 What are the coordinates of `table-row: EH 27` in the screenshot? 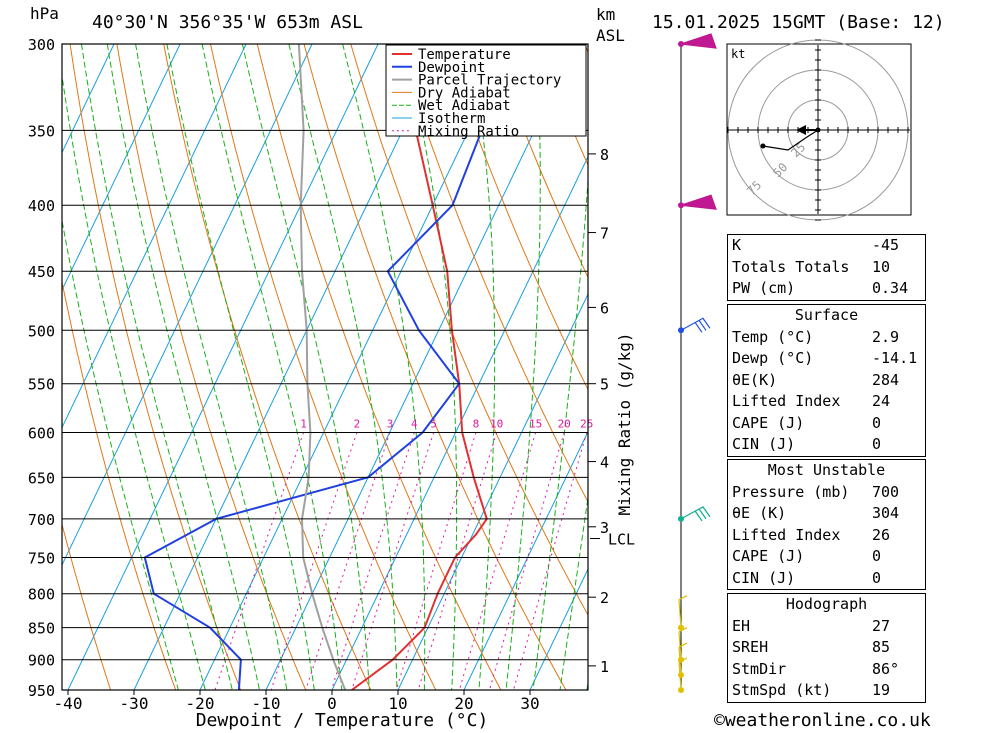 It's located at (811, 625).